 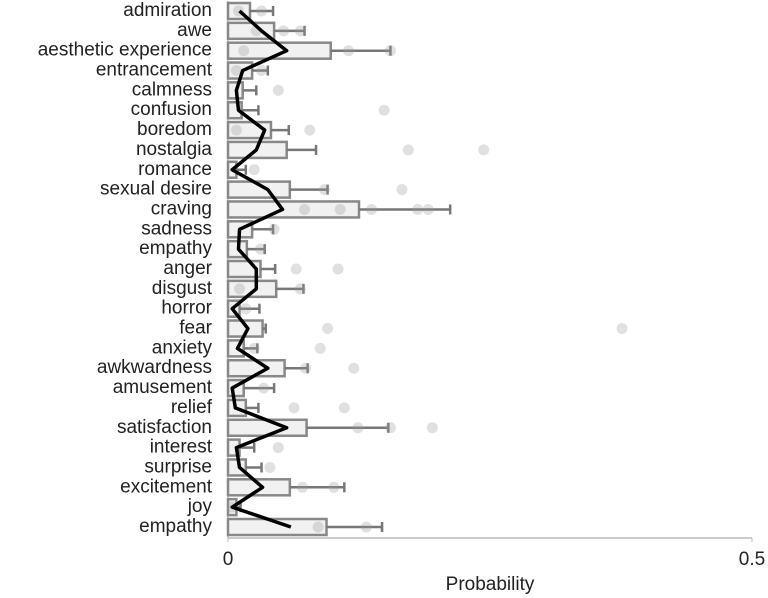 What do you see at coordinates (186, 308) in the screenshot?
I see `y-tick-label: horror` at bounding box center [186, 308].